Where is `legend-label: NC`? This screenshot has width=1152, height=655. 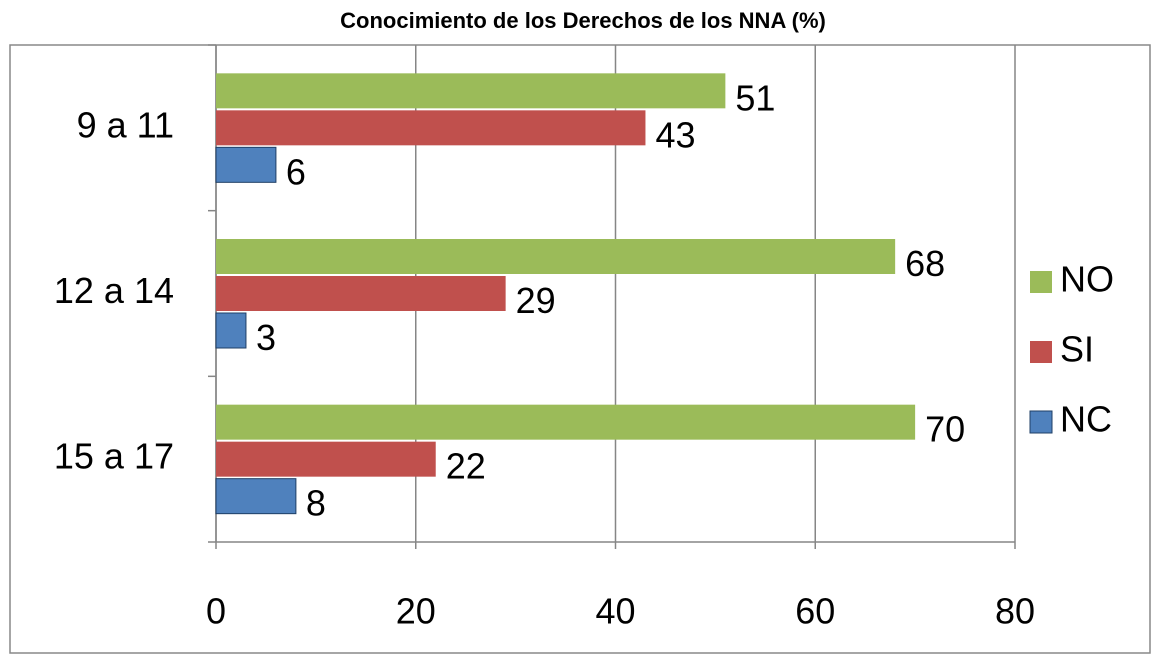
legend-label: NC is located at coordinates (1086, 419).